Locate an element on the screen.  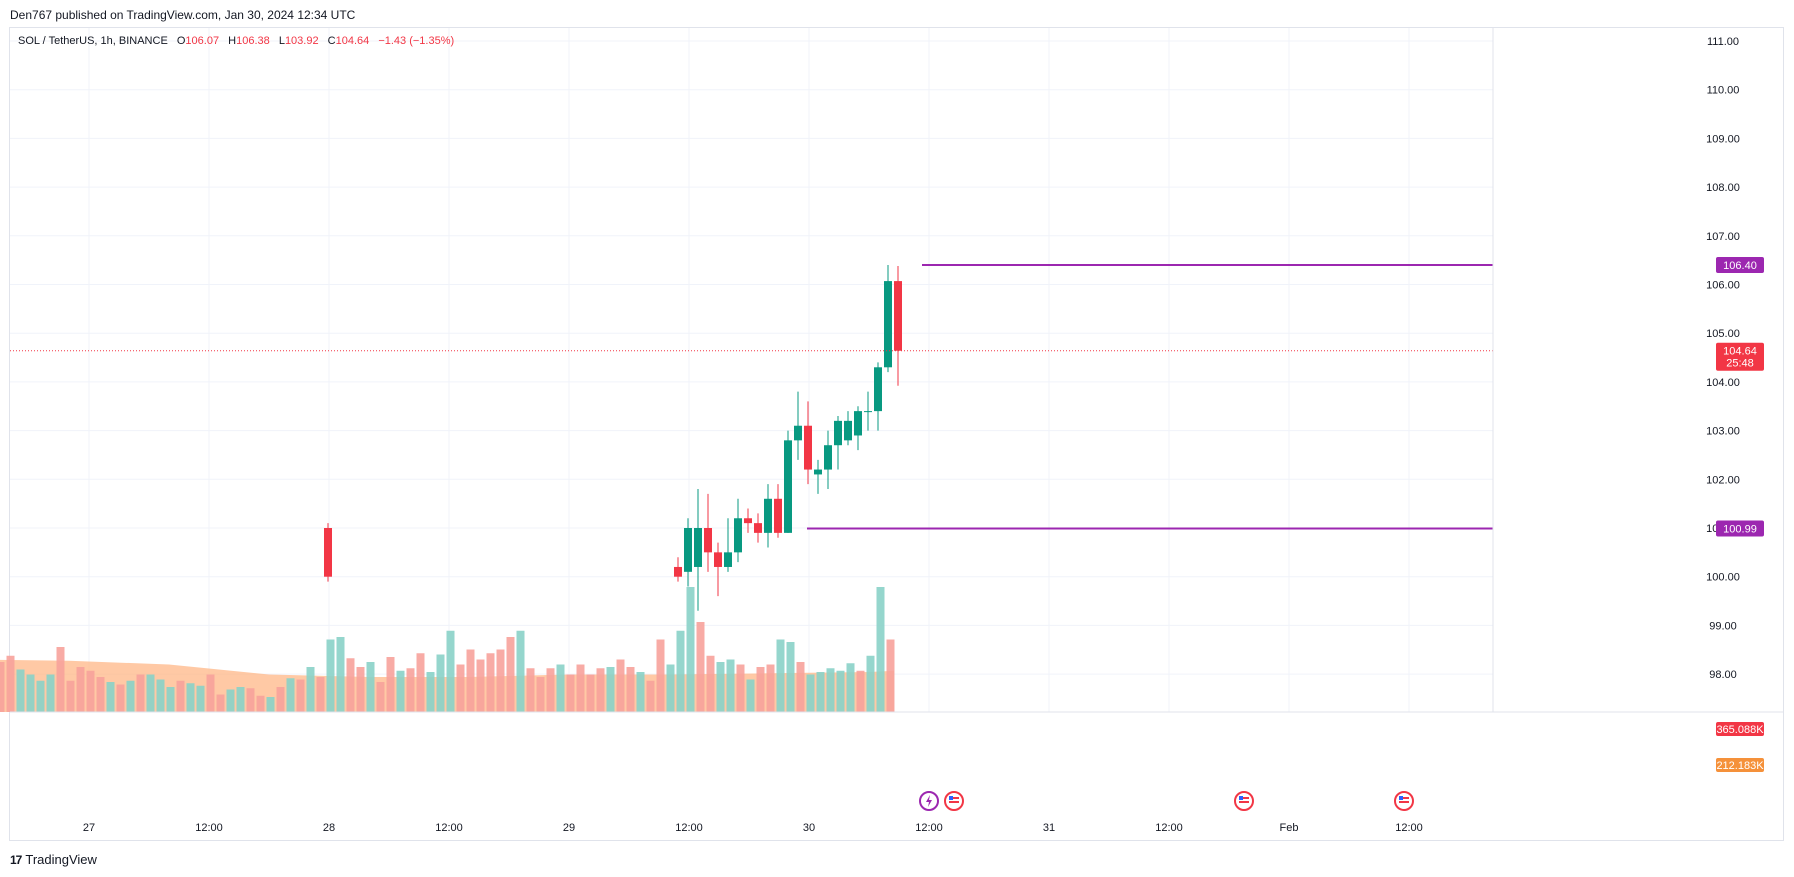
last-price-tag-countdown: 25:48 is located at coordinates (1740, 364).